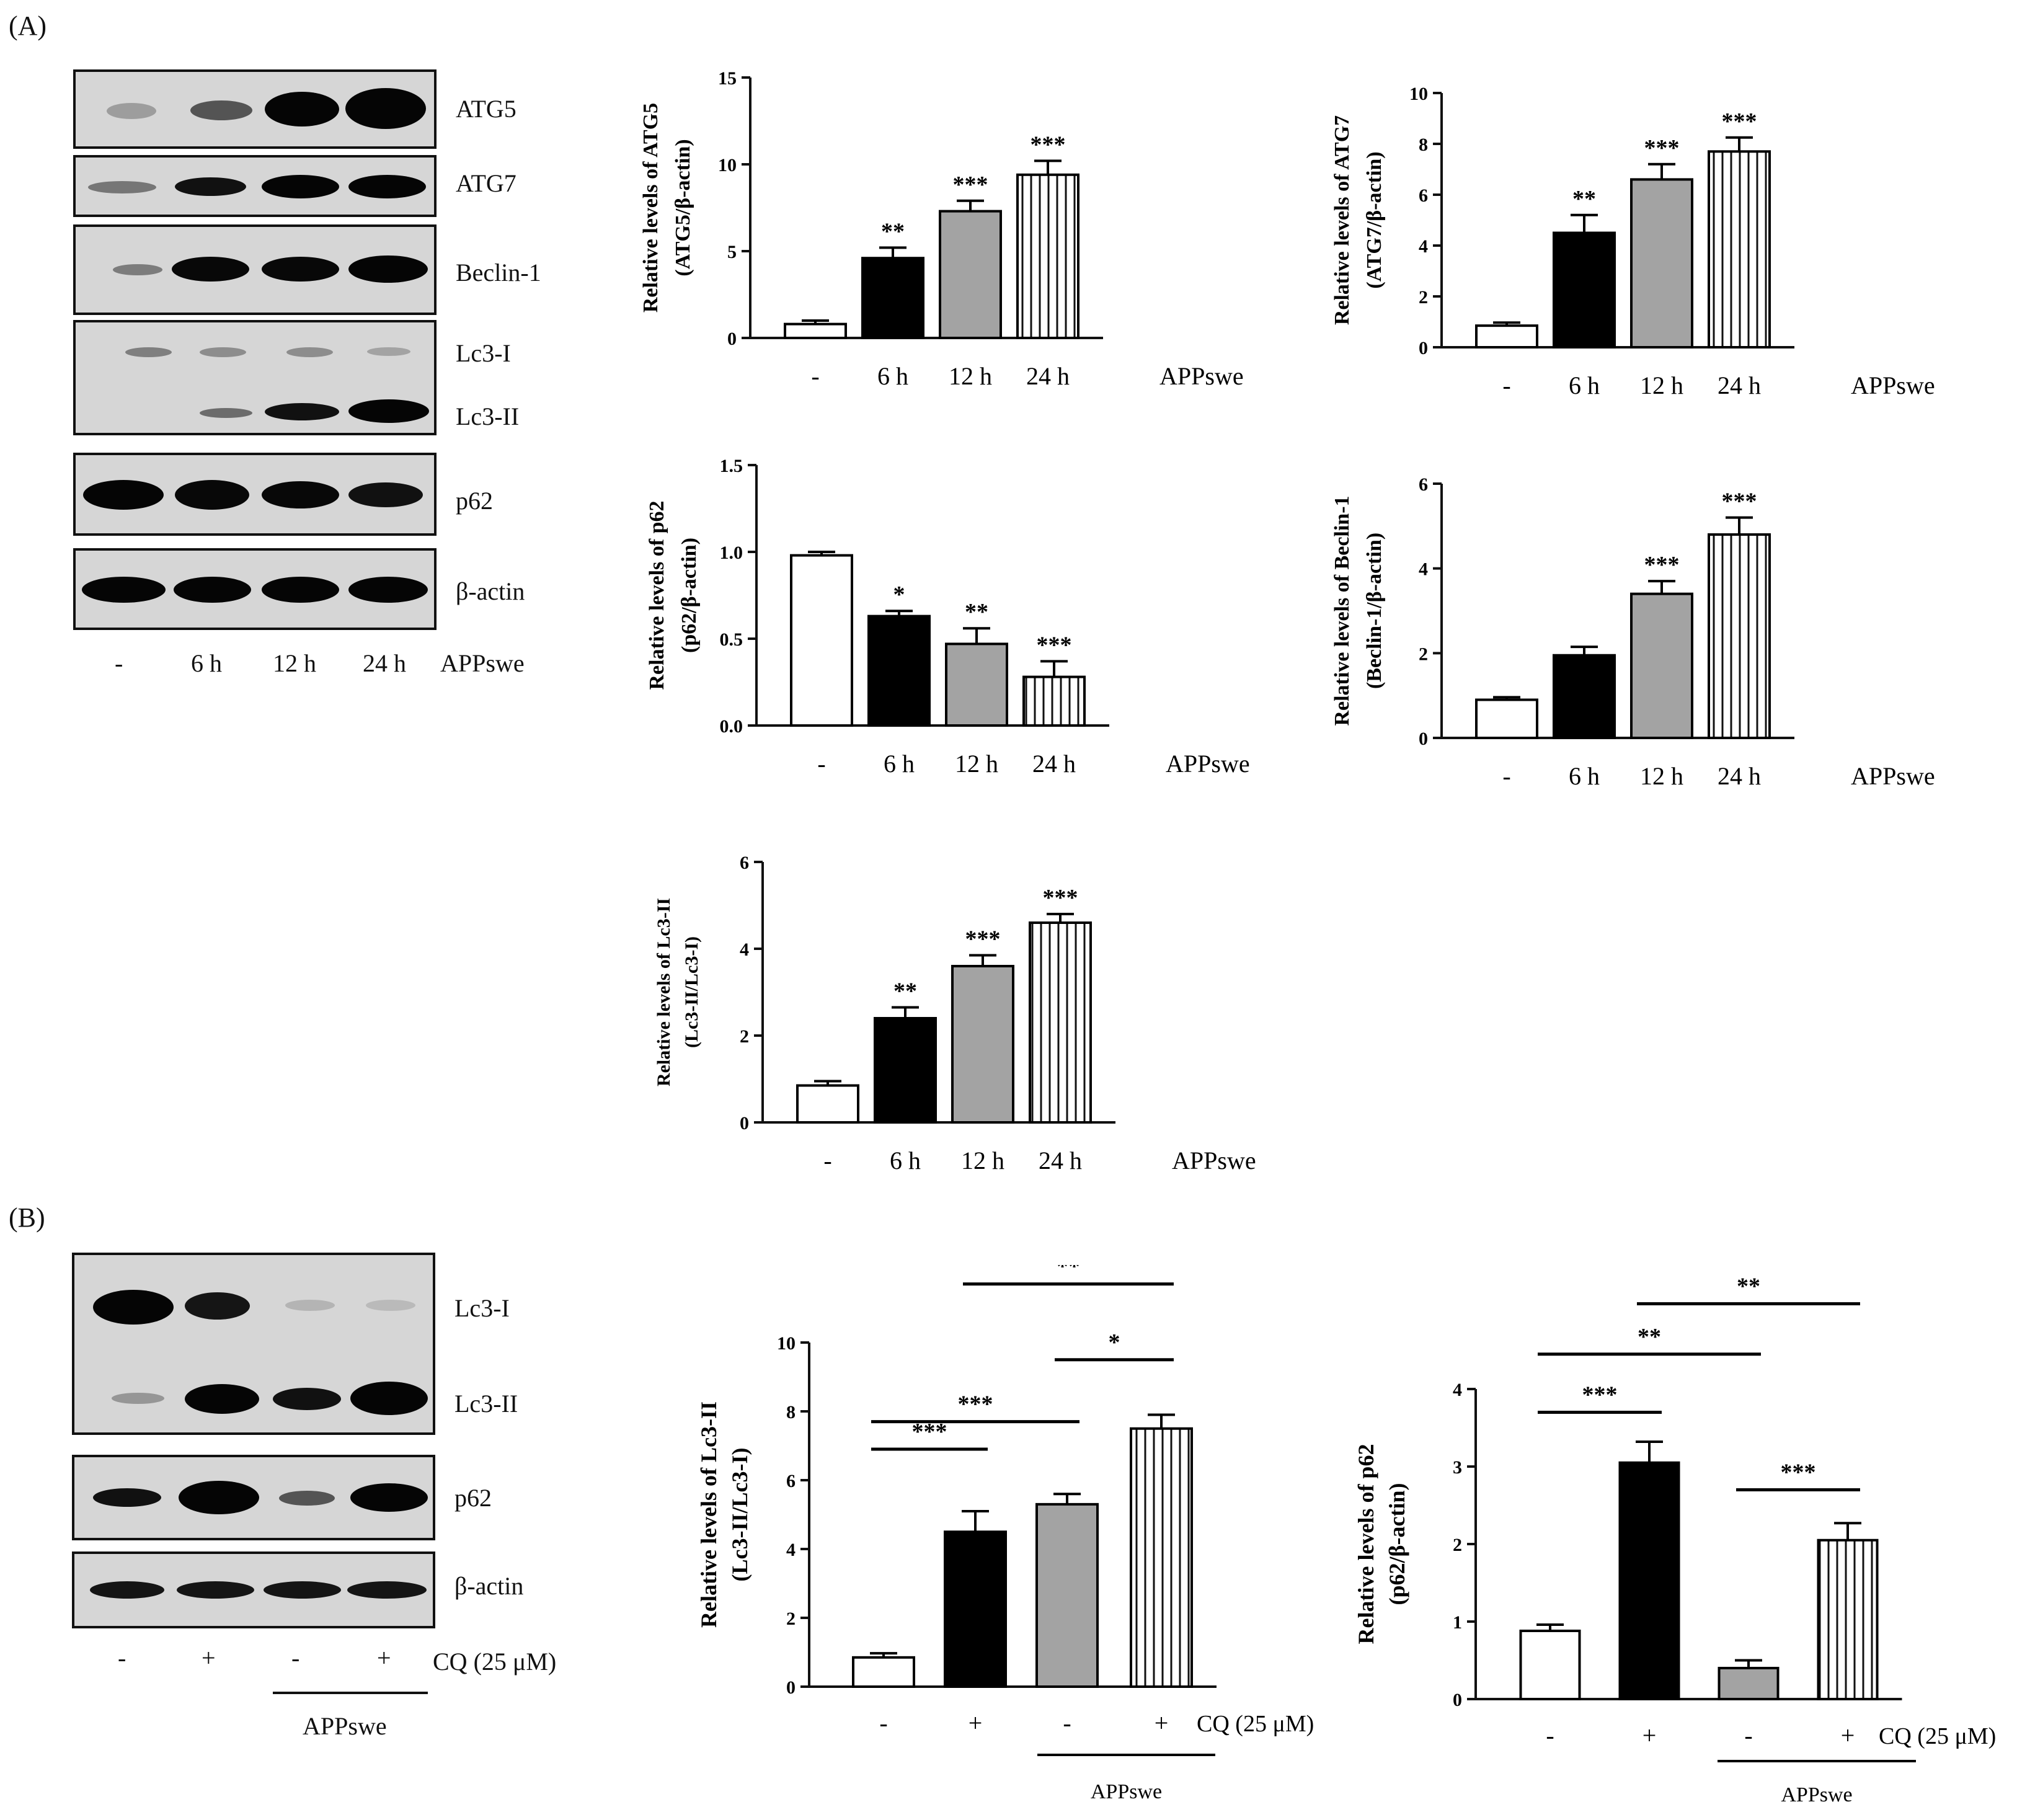 The width and height of the screenshot is (2017, 1820). What do you see at coordinates (731, 639) in the screenshot?
I see `y-tick-label: 0.5` at bounding box center [731, 639].